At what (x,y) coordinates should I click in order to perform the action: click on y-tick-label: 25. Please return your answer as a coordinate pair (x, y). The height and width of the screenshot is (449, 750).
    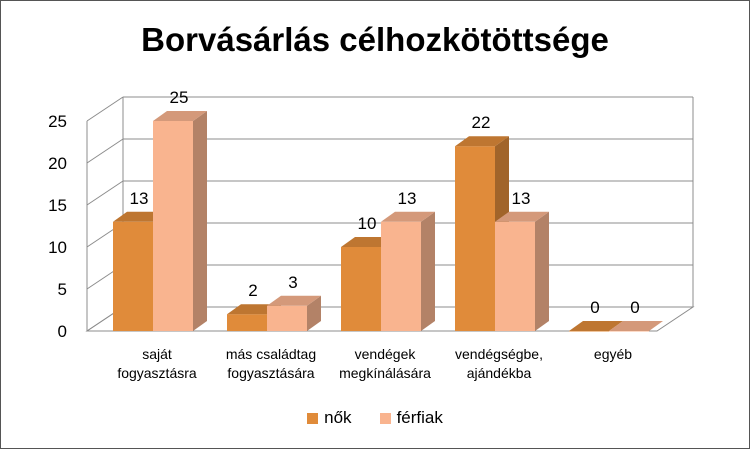
    Looking at the image, I should click on (57, 121).